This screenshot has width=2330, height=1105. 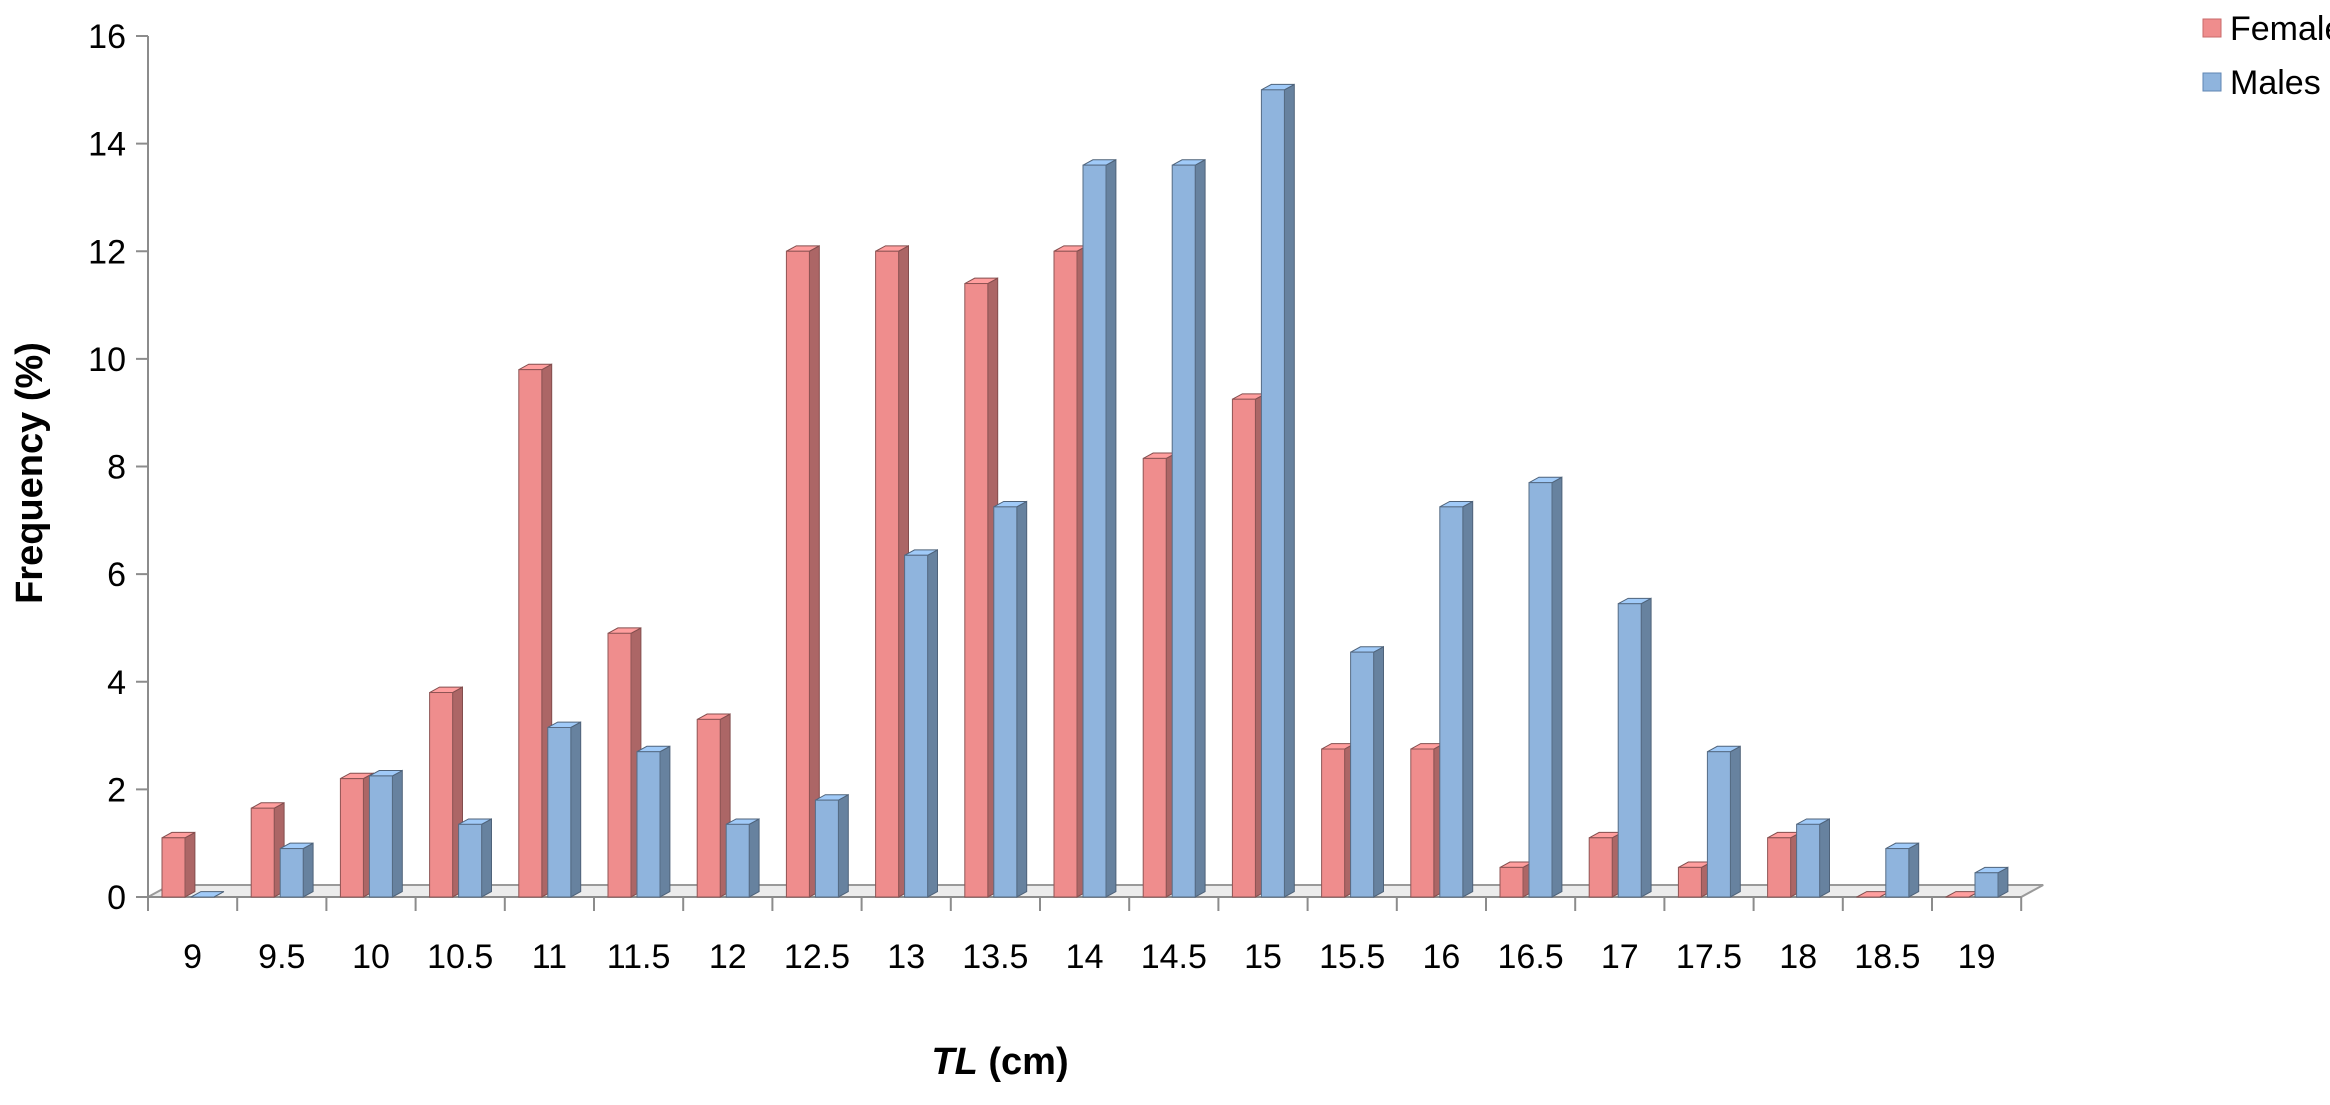 I want to click on y-tick-label: 2, so click(x=116, y=790).